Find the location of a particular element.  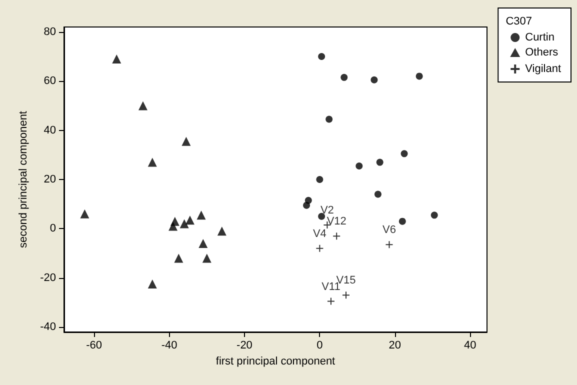

y-tick-label: 80 is located at coordinates (50, 32).